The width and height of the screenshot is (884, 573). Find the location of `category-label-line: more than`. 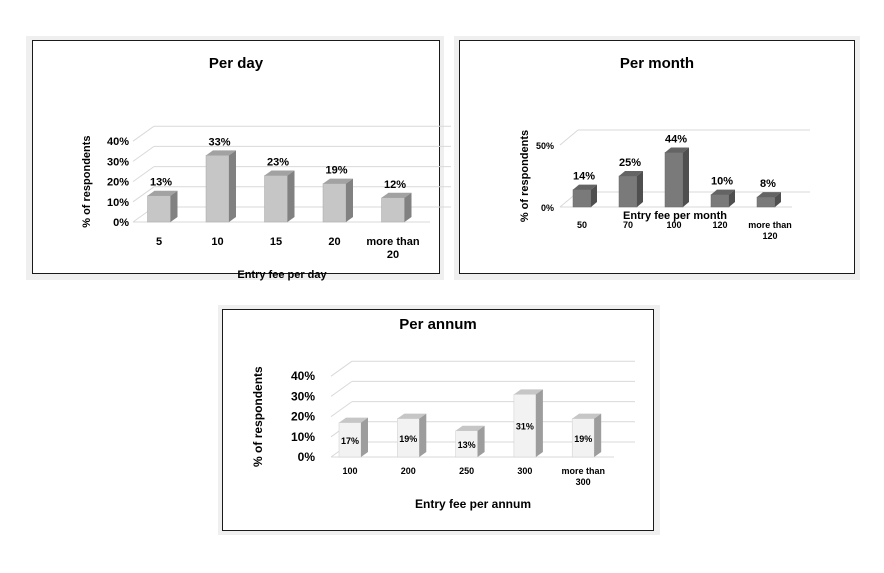

category-label-line: more than is located at coordinates (583, 471).